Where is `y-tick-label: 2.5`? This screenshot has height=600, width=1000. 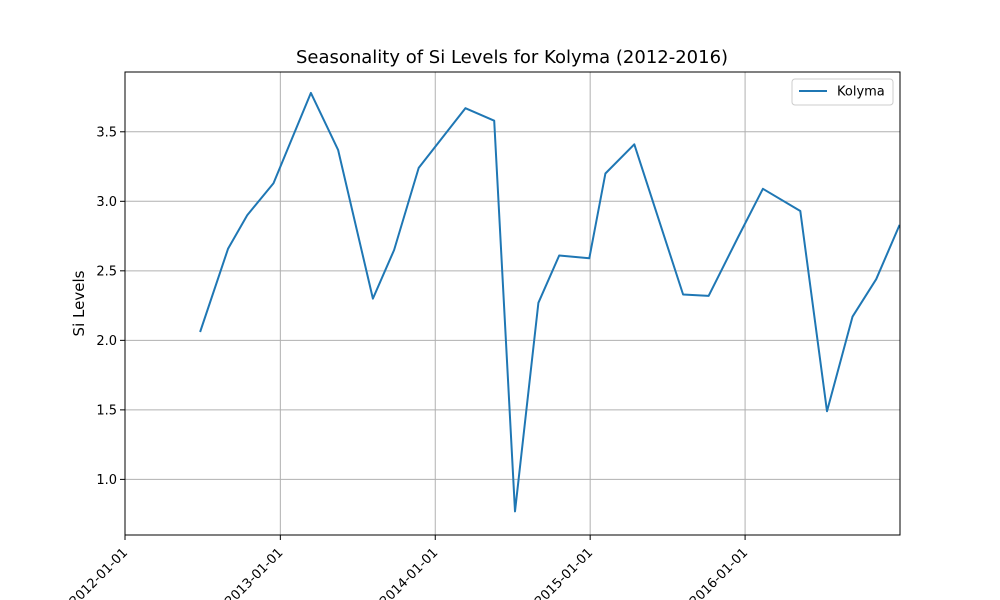
y-tick-label: 2.5 is located at coordinates (106, 271).